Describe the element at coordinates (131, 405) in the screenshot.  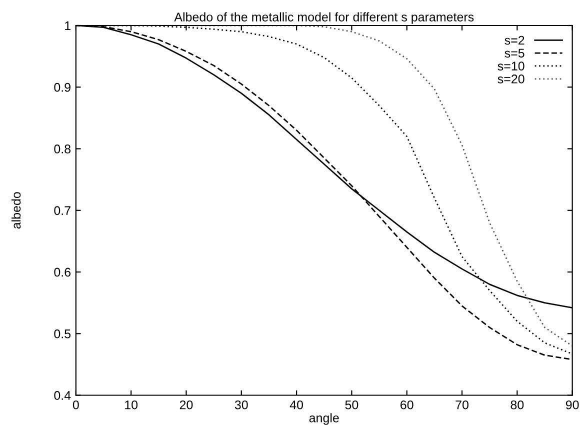
I see `x-tick-label: 10` at that location.